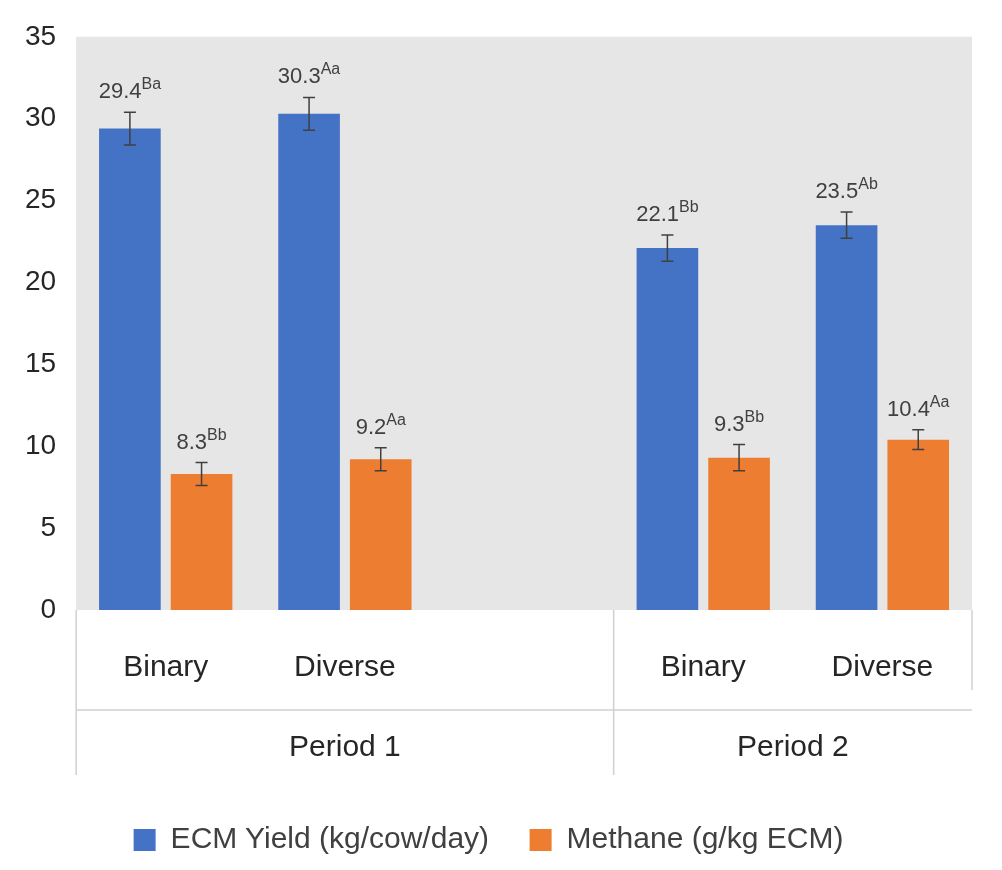 The image size is (1002, 870). Describe the element at coordinates (345, 746) in the screenshot. I see `text: Period 1` at that location.